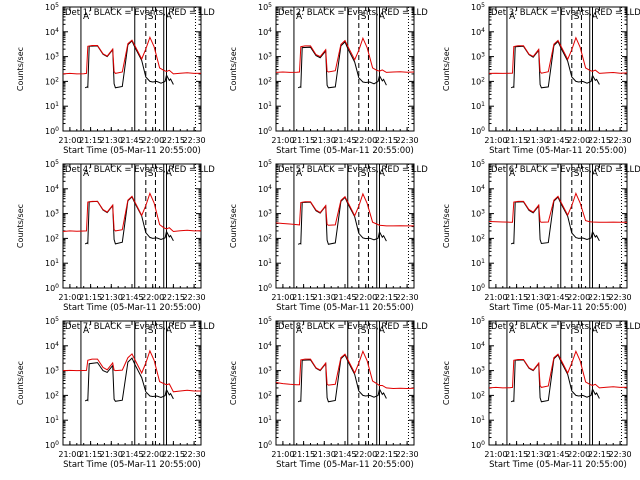 This screenshot has width=640, height=480. What do you see at coordinates (565, 327) in the screenshot?
I see `chart-title: Det 9: BLACK = Events, RED = LLD` at bounding box center [565, 327].